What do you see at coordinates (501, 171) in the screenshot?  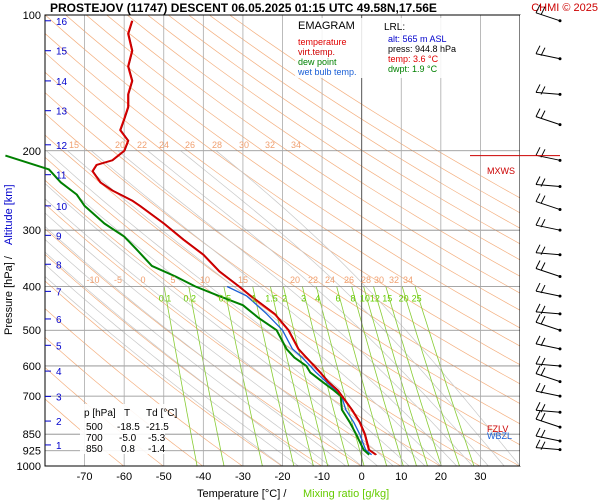 I see `mxws-marker: MXWS` at bounding box center [501, 171].